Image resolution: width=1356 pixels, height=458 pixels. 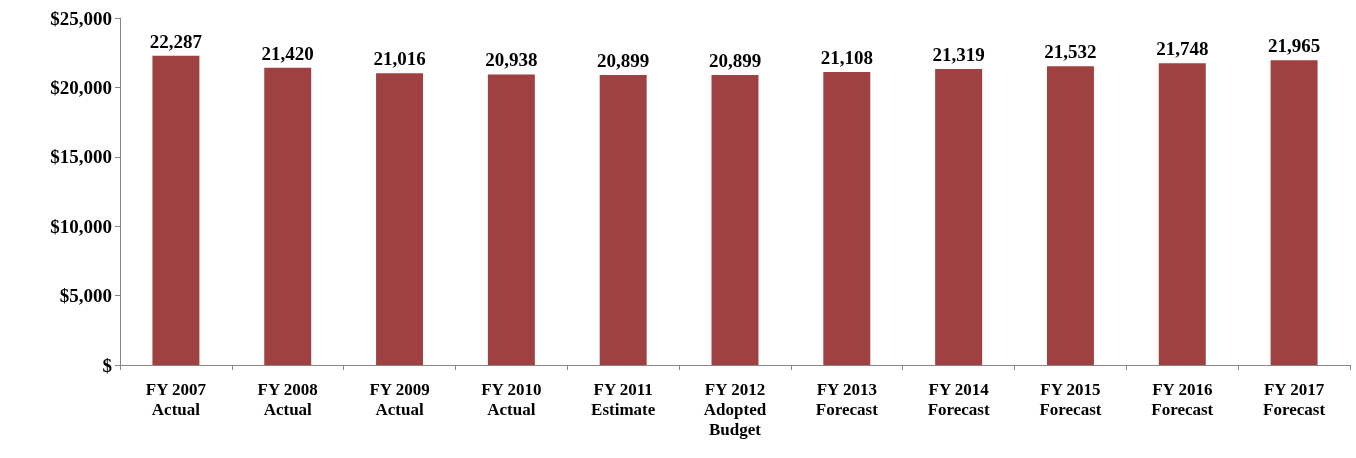 I want to click on x-tick-label: FY 2008 Actual, so click(x=287, y=399).